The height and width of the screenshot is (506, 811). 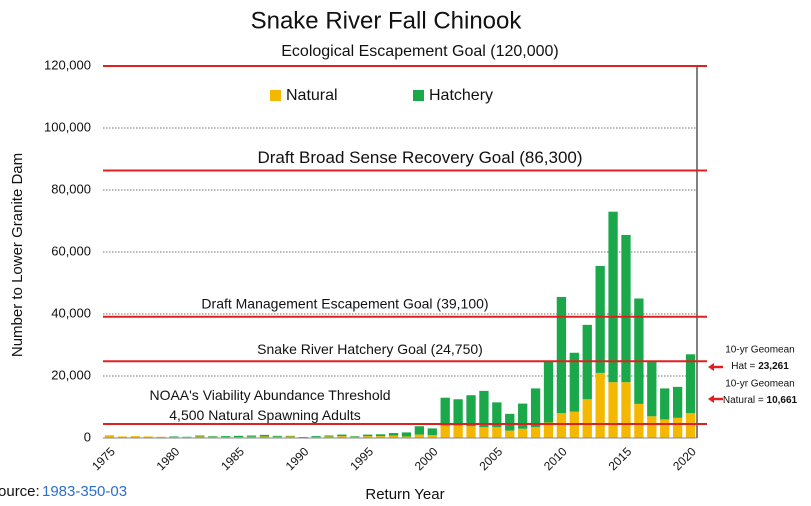 I want to click on source-link: 1983-350-03, so click(x=84, y=491).